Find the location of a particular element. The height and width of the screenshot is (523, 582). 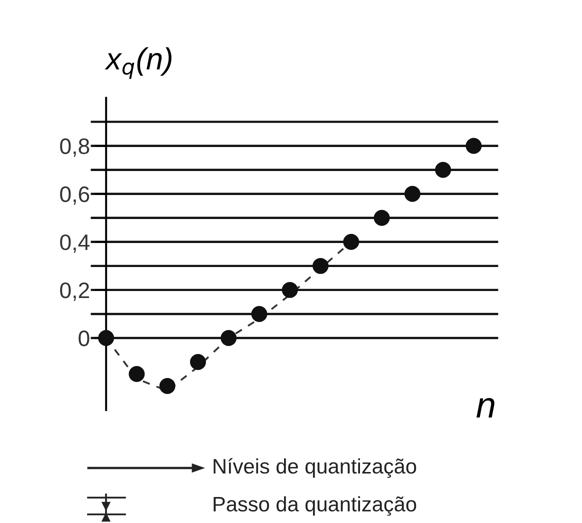

y-tick-label: 0,2 is located at coordinates (75, 291).